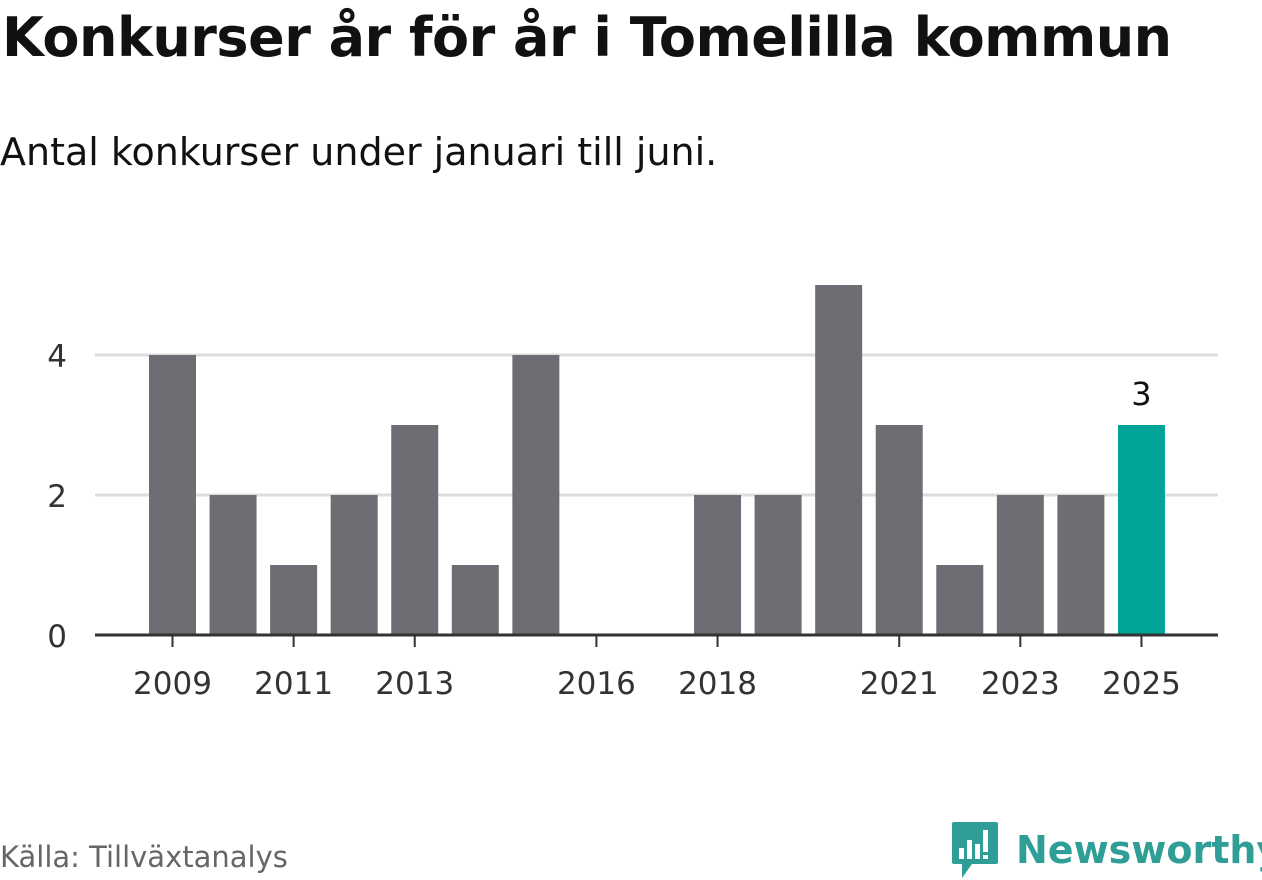 The height and width of the screenshot is (880, 1262). I want to click on bar-2013, so click(415, 530).